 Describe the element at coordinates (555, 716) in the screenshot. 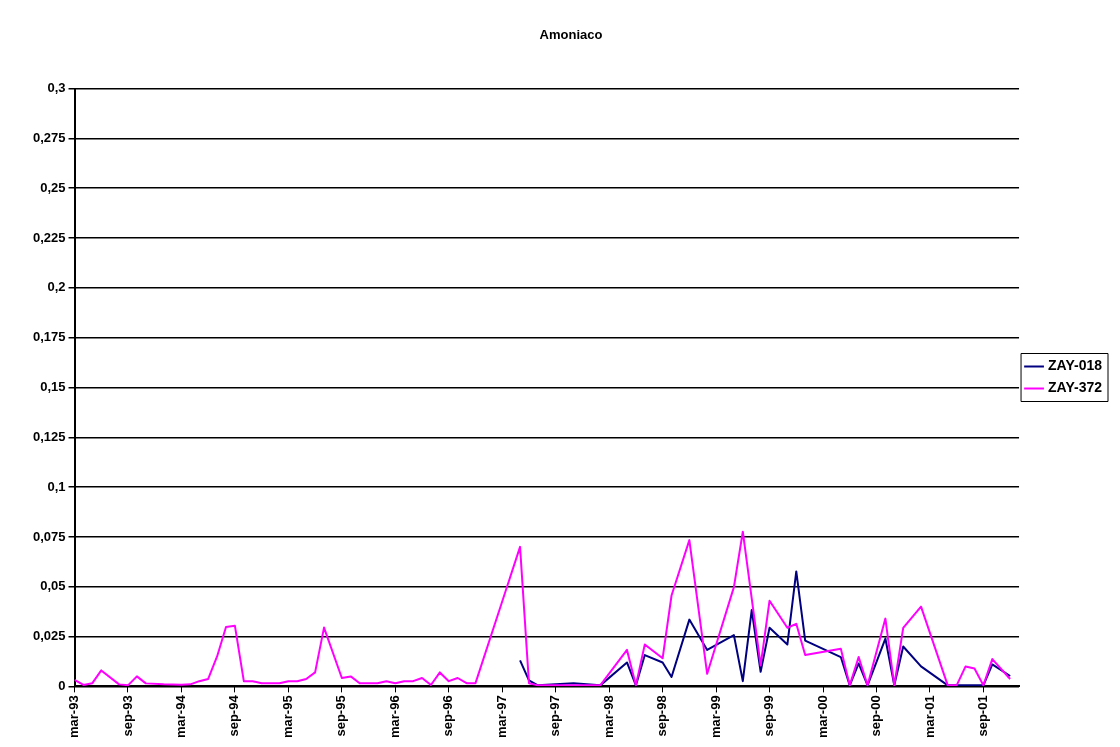

I see `x-tick-label: sep-97` at that location.